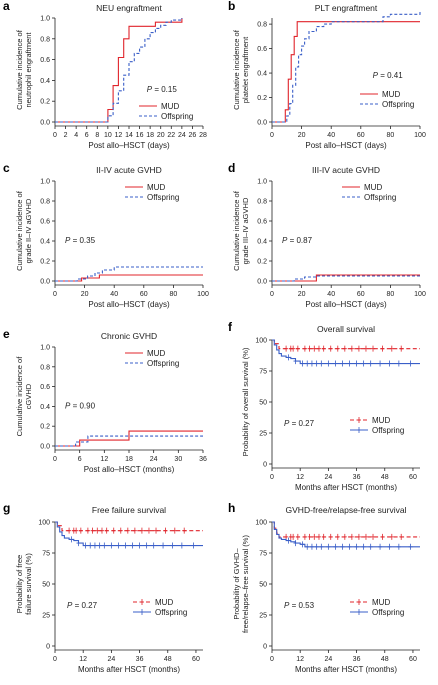  Describe the element at coordinates (128, 586) in the screenshot. I see `axis-lines` at that location.